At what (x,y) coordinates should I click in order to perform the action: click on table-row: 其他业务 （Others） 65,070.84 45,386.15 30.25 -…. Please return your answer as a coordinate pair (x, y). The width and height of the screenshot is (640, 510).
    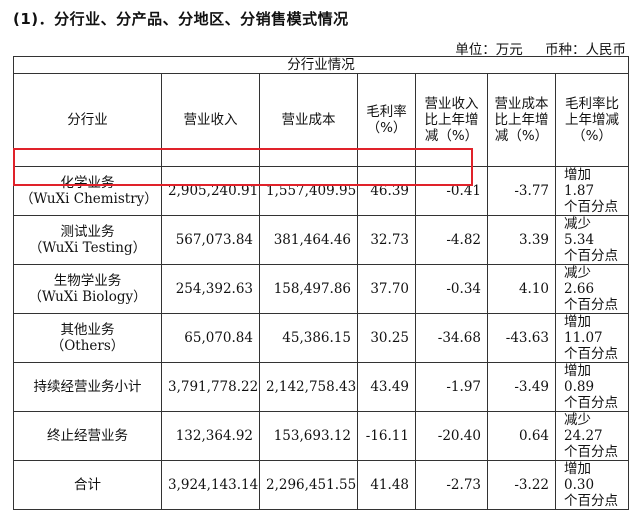
    Looking at the image, I should click on (321, 338).